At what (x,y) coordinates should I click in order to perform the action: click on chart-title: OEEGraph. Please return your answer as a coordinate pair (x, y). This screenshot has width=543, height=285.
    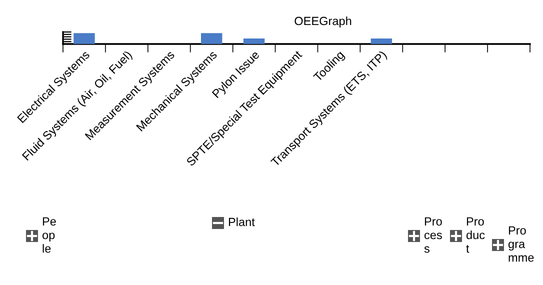
    Looking at the image, I should click on (323, 22).